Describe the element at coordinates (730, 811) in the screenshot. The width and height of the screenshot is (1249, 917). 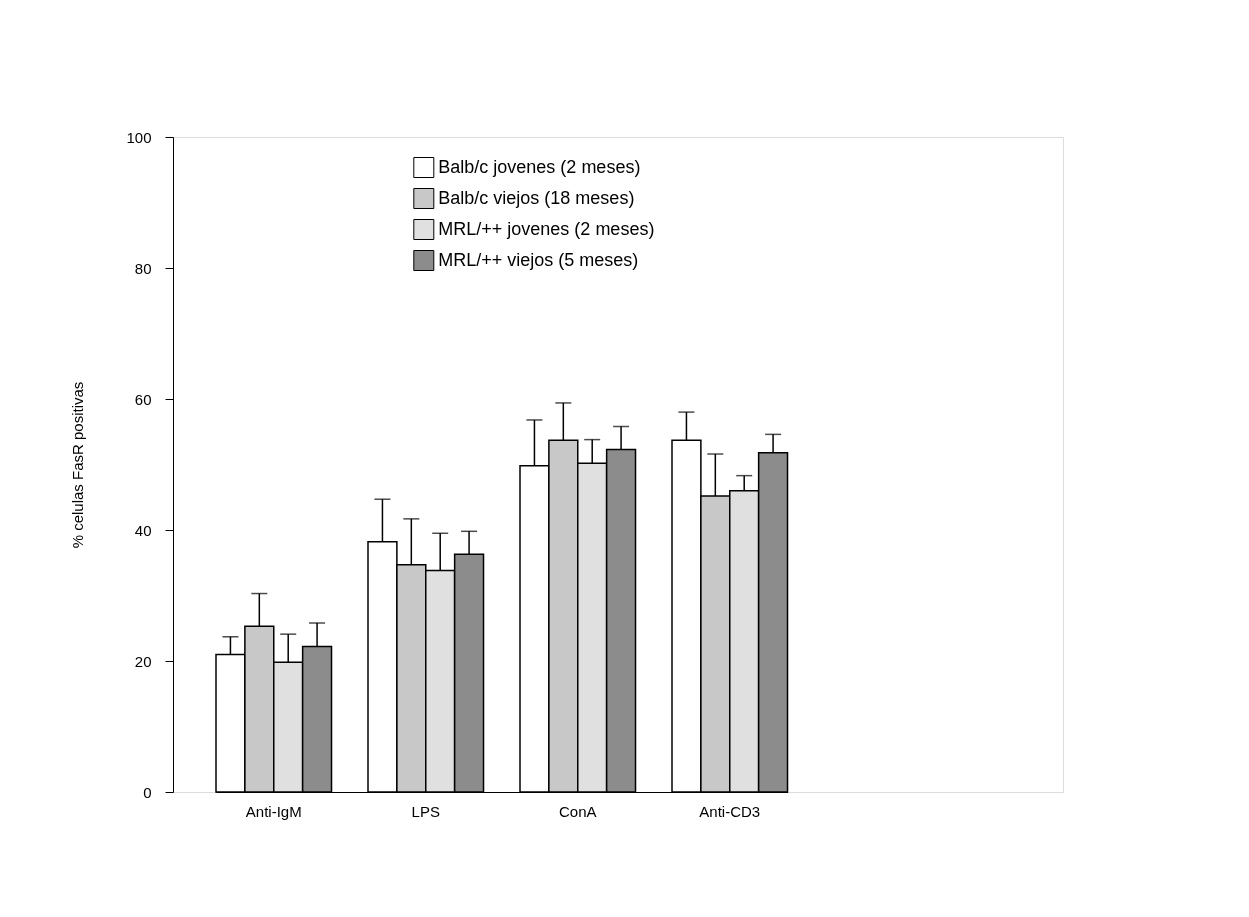
I see `x-tick-label: Anti-CD3` at that location.